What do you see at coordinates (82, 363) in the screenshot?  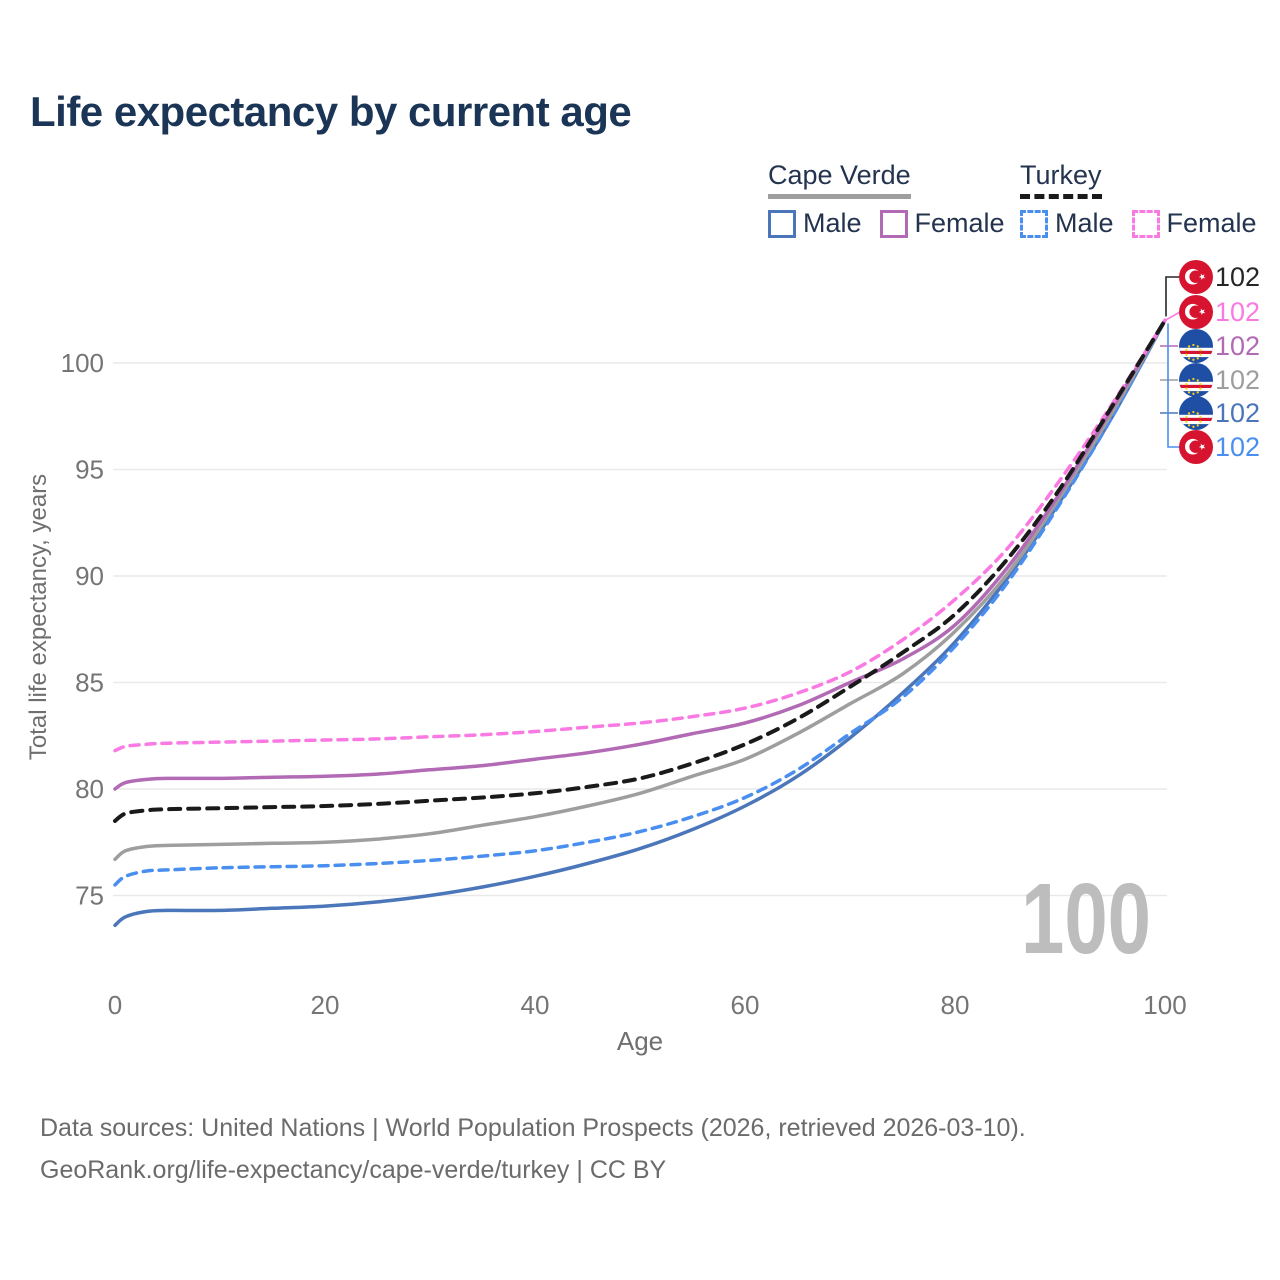 I see `y-tick-label: 100` at bounding box center [82, 363].